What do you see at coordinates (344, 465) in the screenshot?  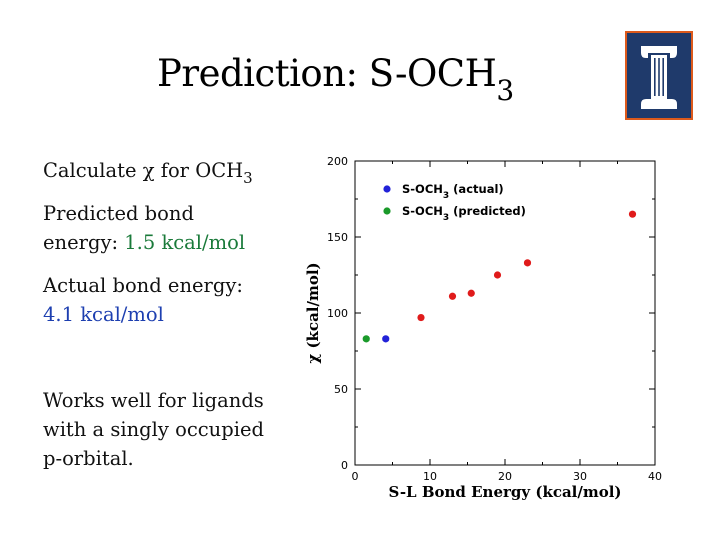 I see `y-tick-label: 0` at bounding box center [344, 465].